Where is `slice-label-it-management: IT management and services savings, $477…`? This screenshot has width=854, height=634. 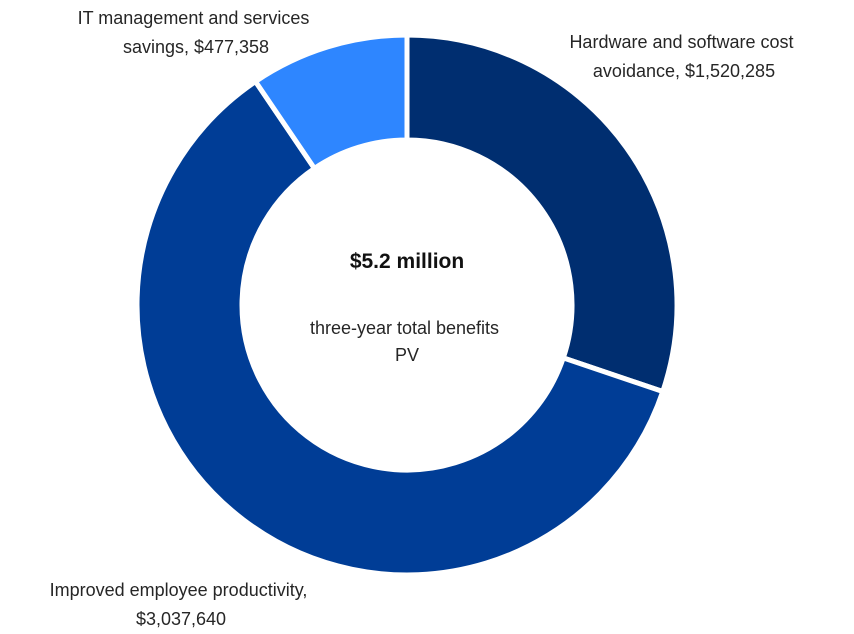 slice-label-it-management: IT management and services savings, $477… is located at coordinates (196, 32).